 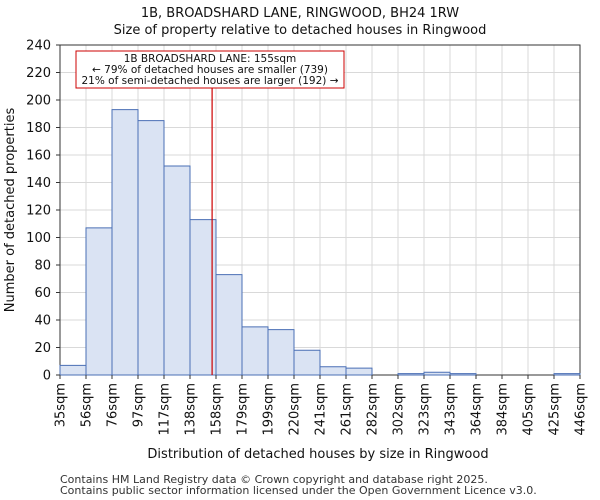 What do you see at coordinates (321, 409) in the screenshot?
I see `x-tick-label: 241sqm` at bounding box center [321, 409].